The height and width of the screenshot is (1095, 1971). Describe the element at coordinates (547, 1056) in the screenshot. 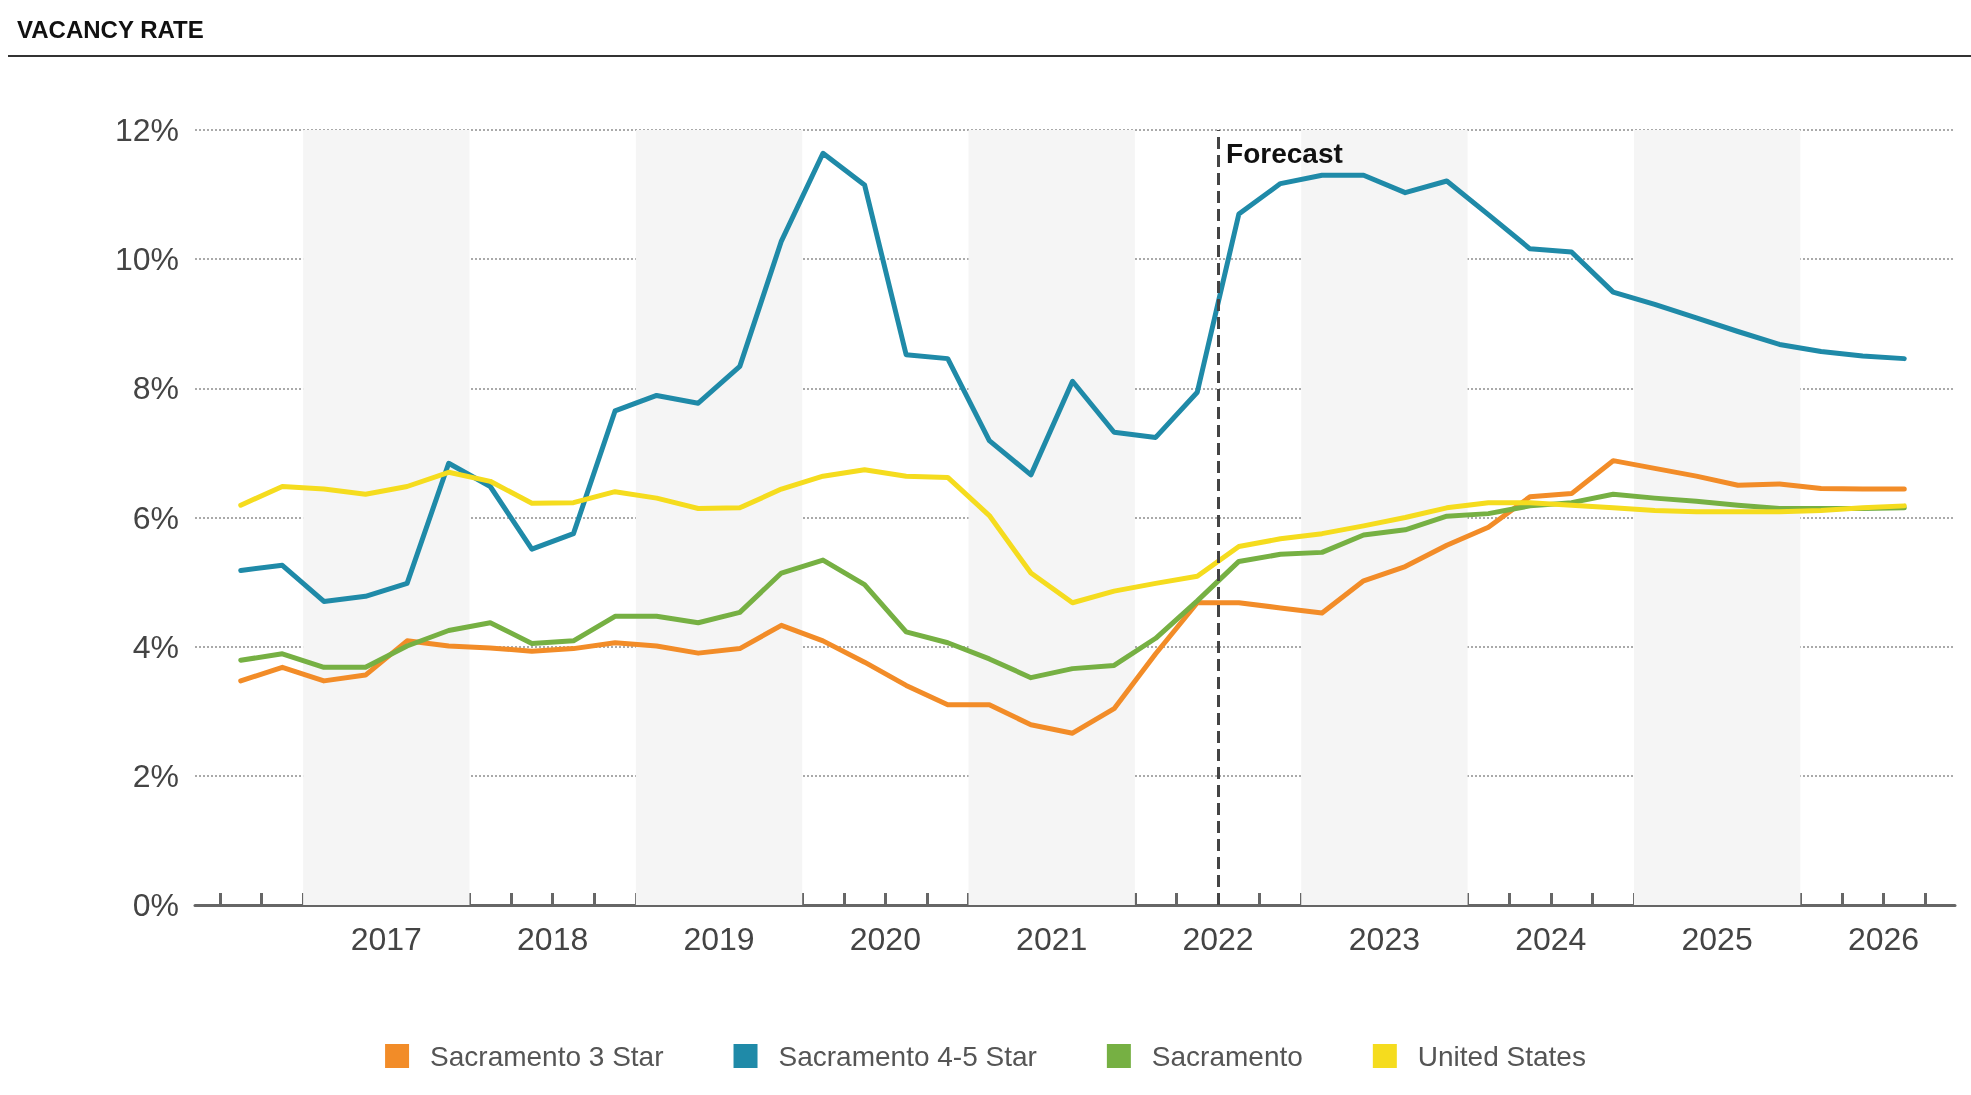

I see `legend-label: Sacramento 3 Star` at that location.